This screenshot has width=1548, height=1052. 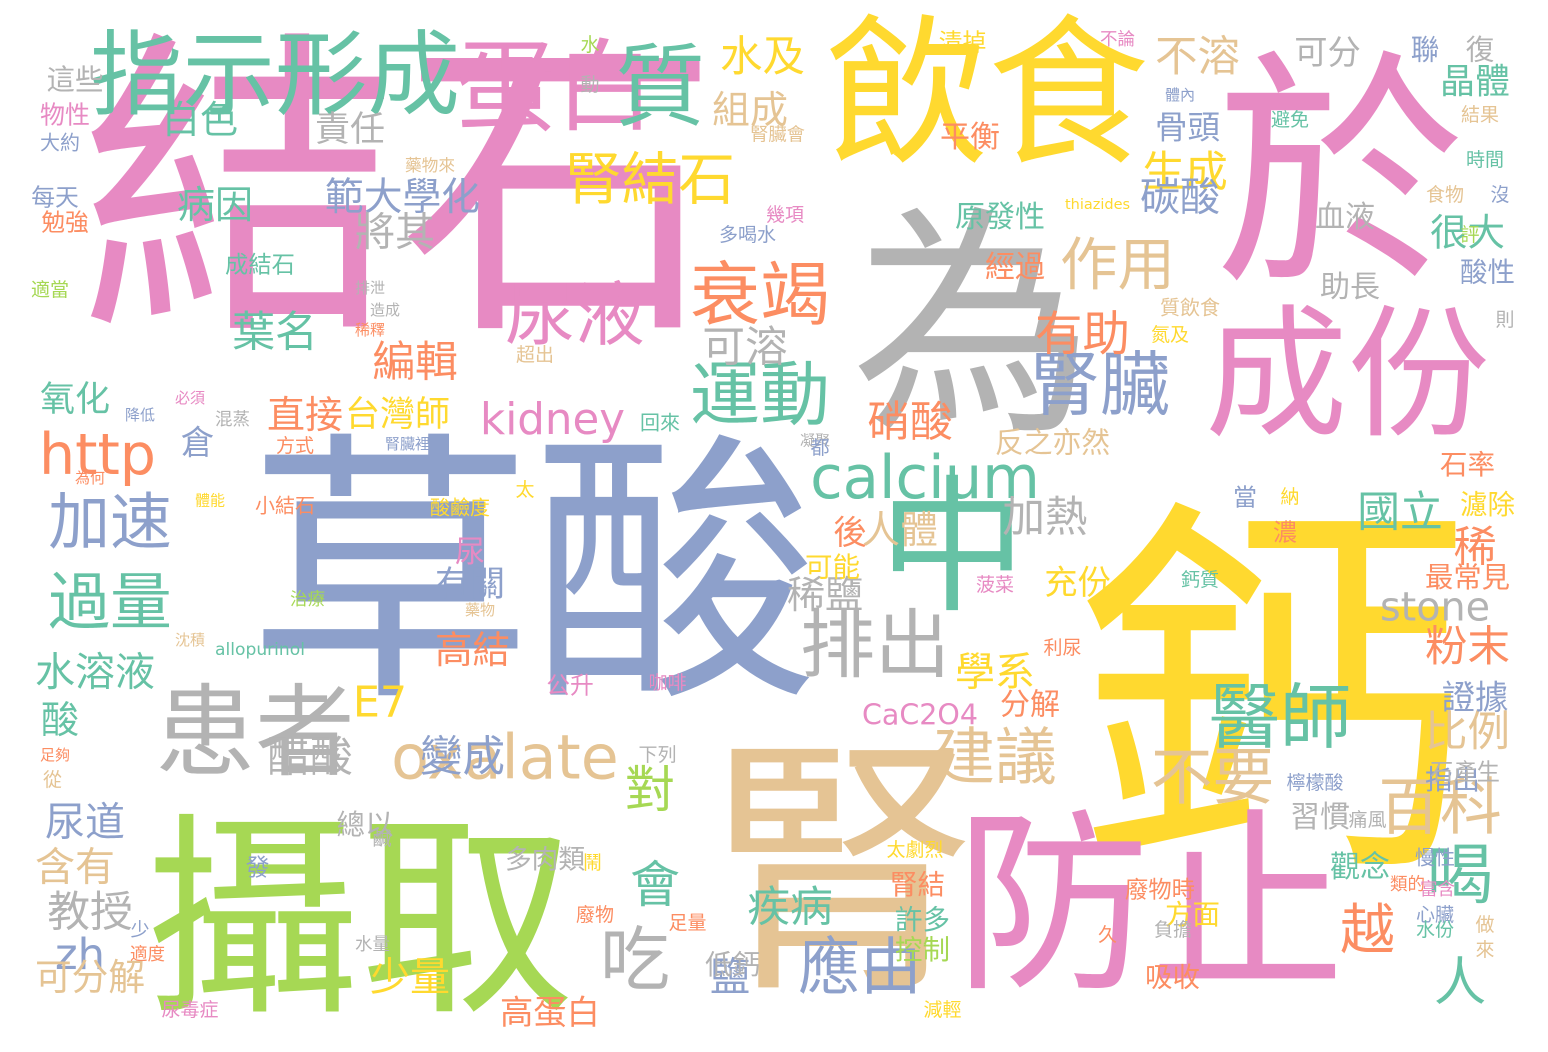 I want to click on cloud-word-http: http, so click(x=97, y=455).